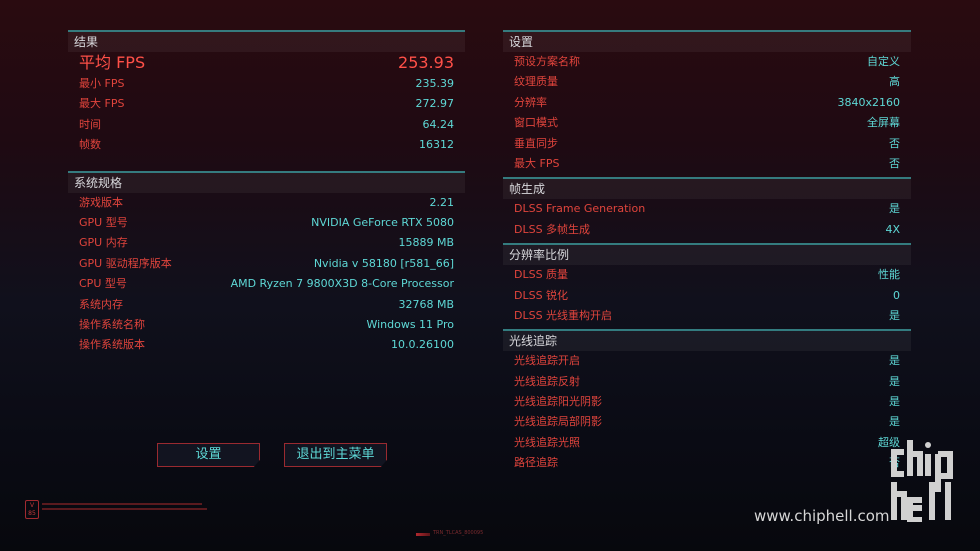 This screenshot has height=551, width=980. What do you see at coordinates (707, 255) in the screenshot?
I see `section-title: 分辨率比例` at bounding box center [707, 255].